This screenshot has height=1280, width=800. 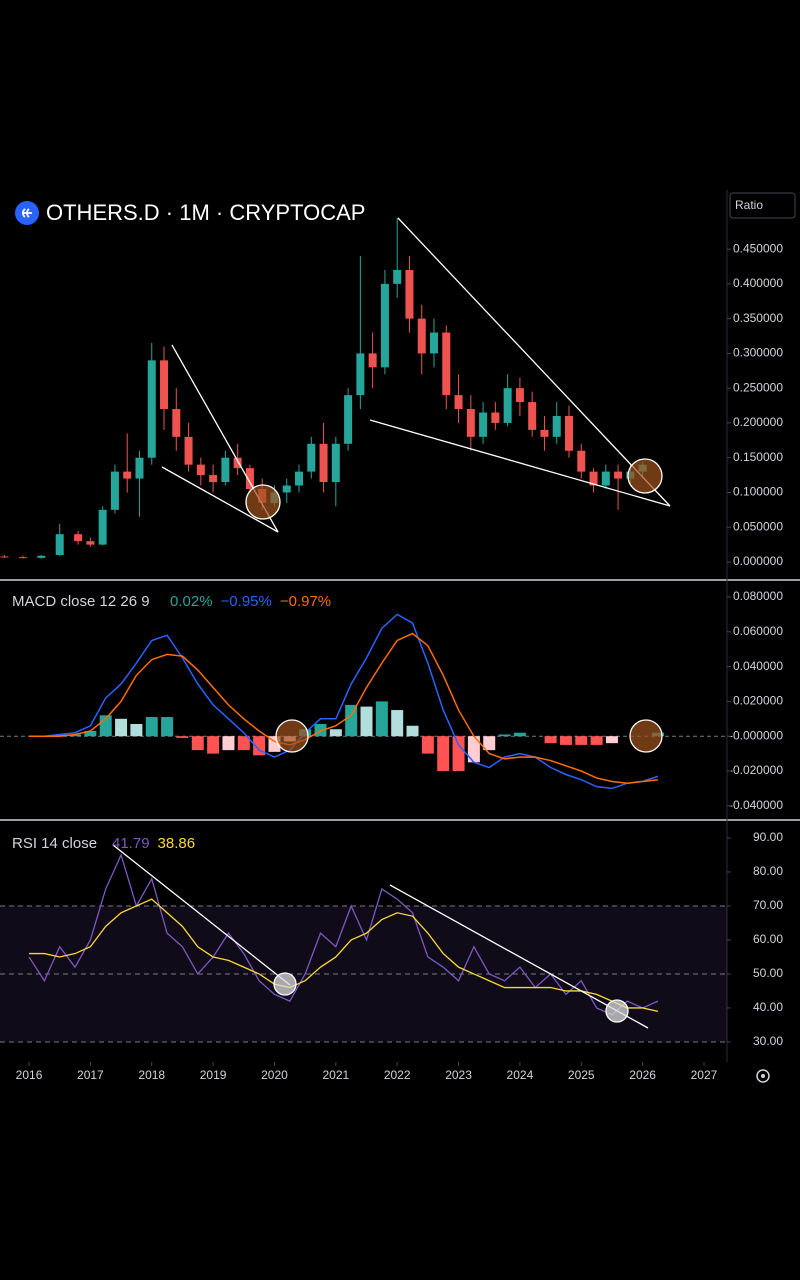 What do you see at coordinates (758, 353) in the screenshot?
I see `y-tick-label: 0.300000` at bounding box center [758, 353].